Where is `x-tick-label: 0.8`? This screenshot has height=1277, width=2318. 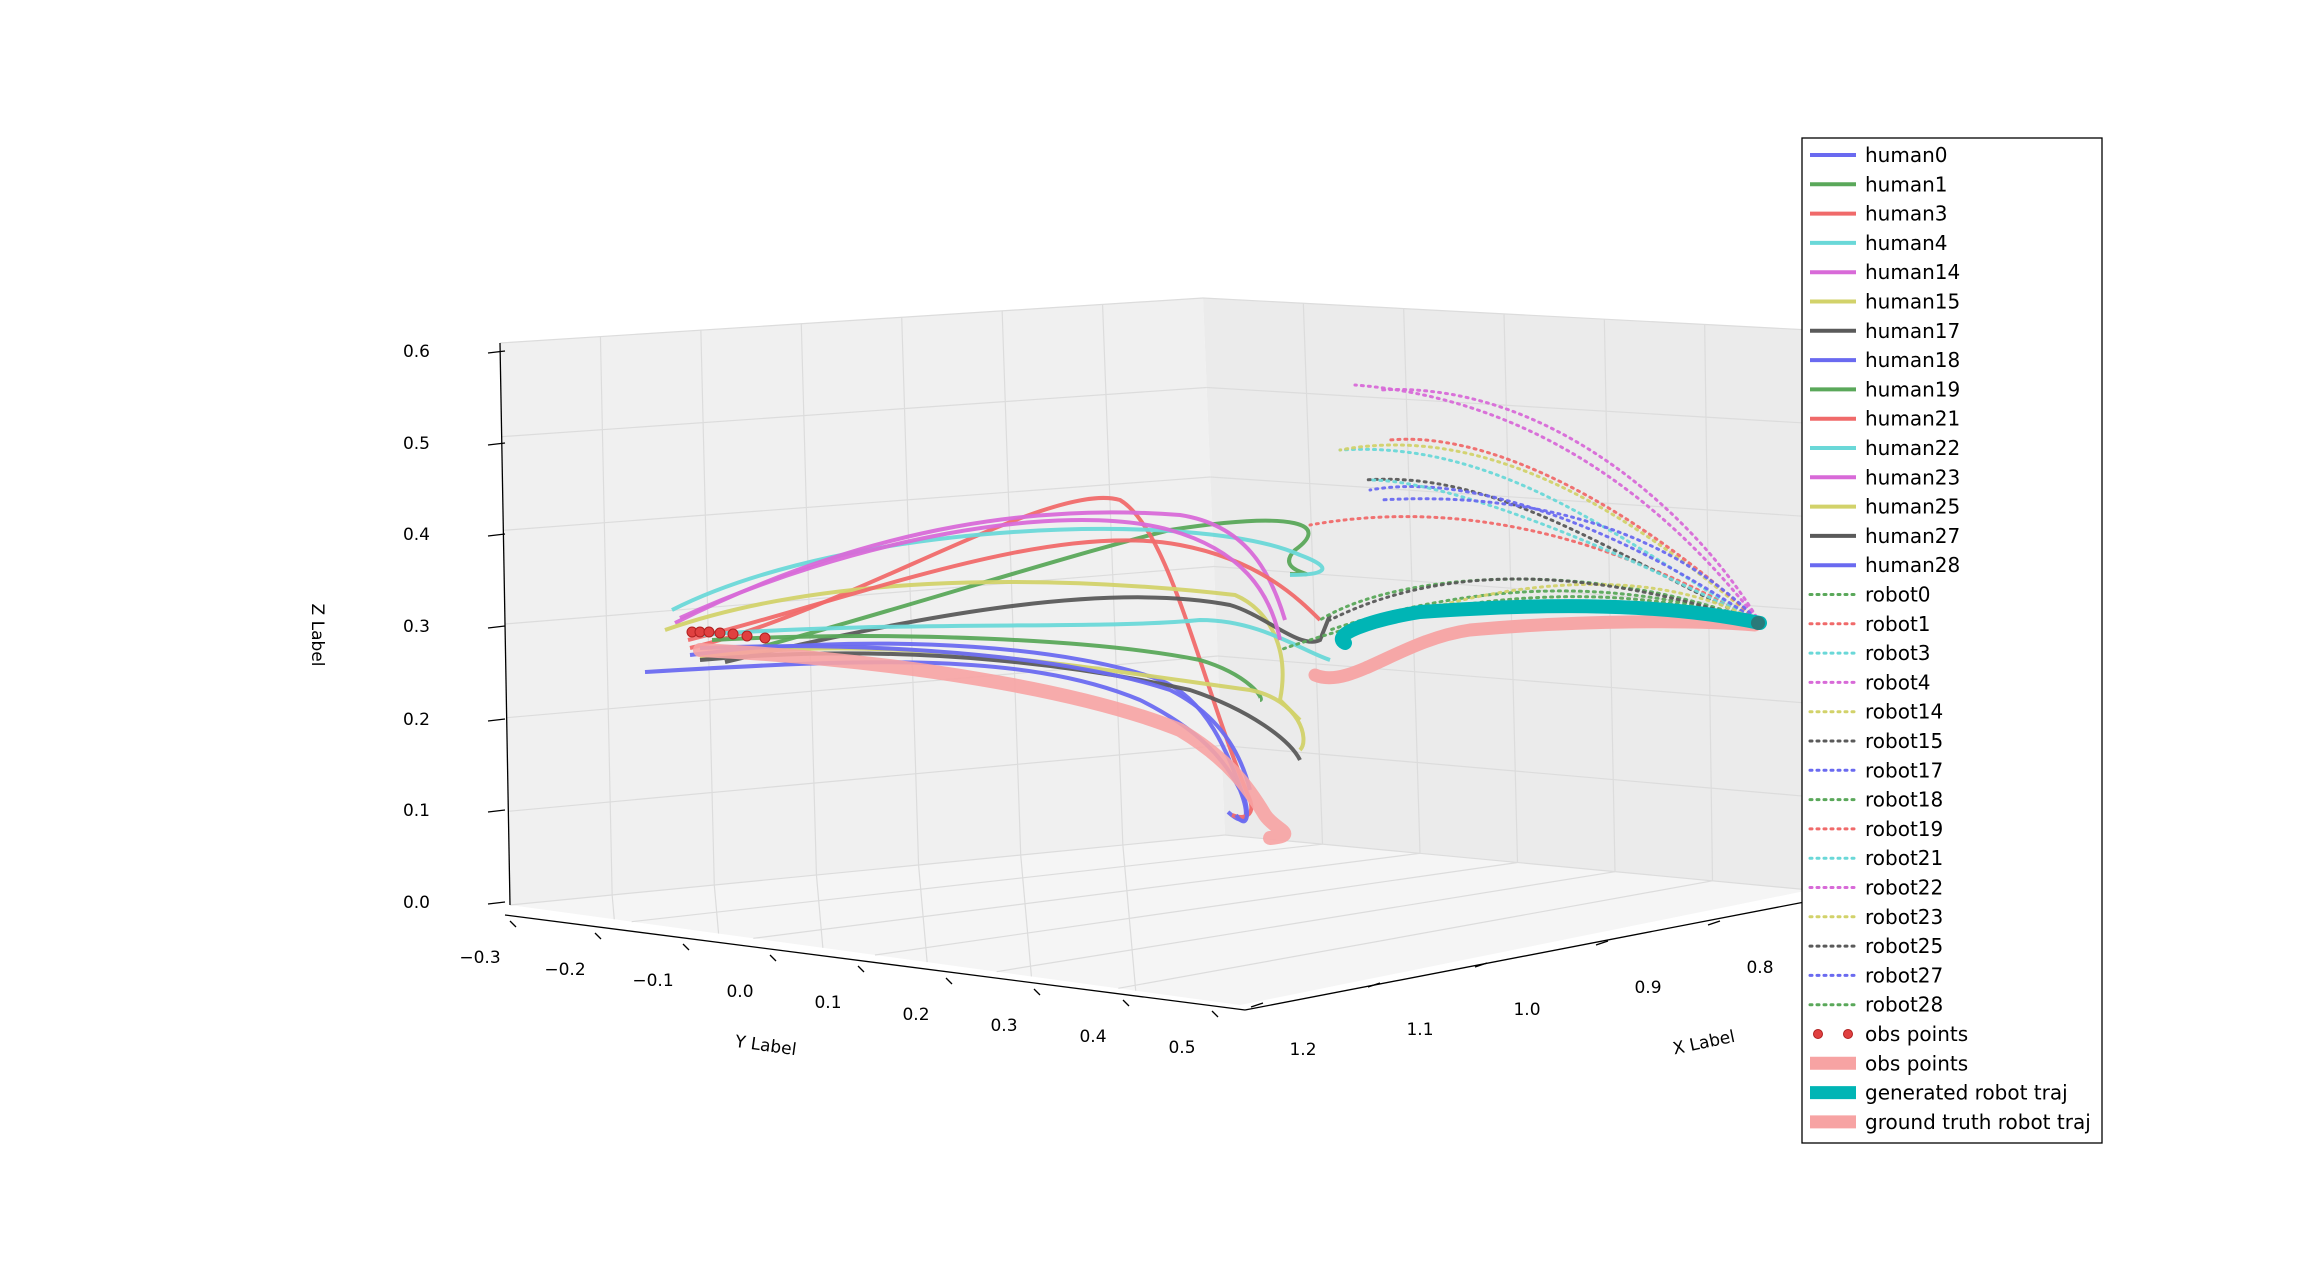
x-tick-label: 0.8 is located at coordinates (1759, 968).